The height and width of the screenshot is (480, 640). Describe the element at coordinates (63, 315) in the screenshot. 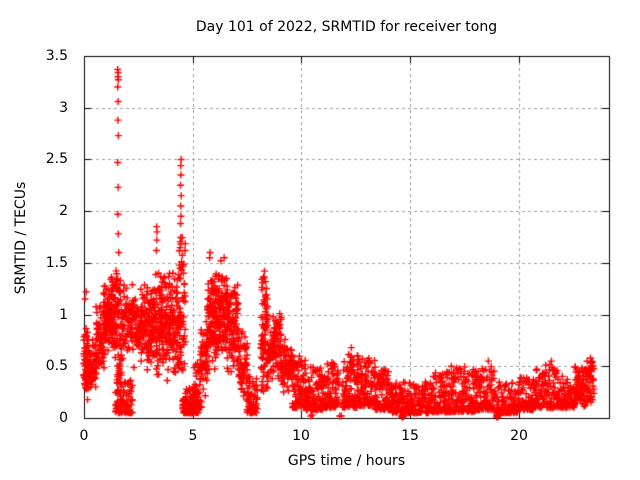

I see `y-tick-label: 1` at that location.